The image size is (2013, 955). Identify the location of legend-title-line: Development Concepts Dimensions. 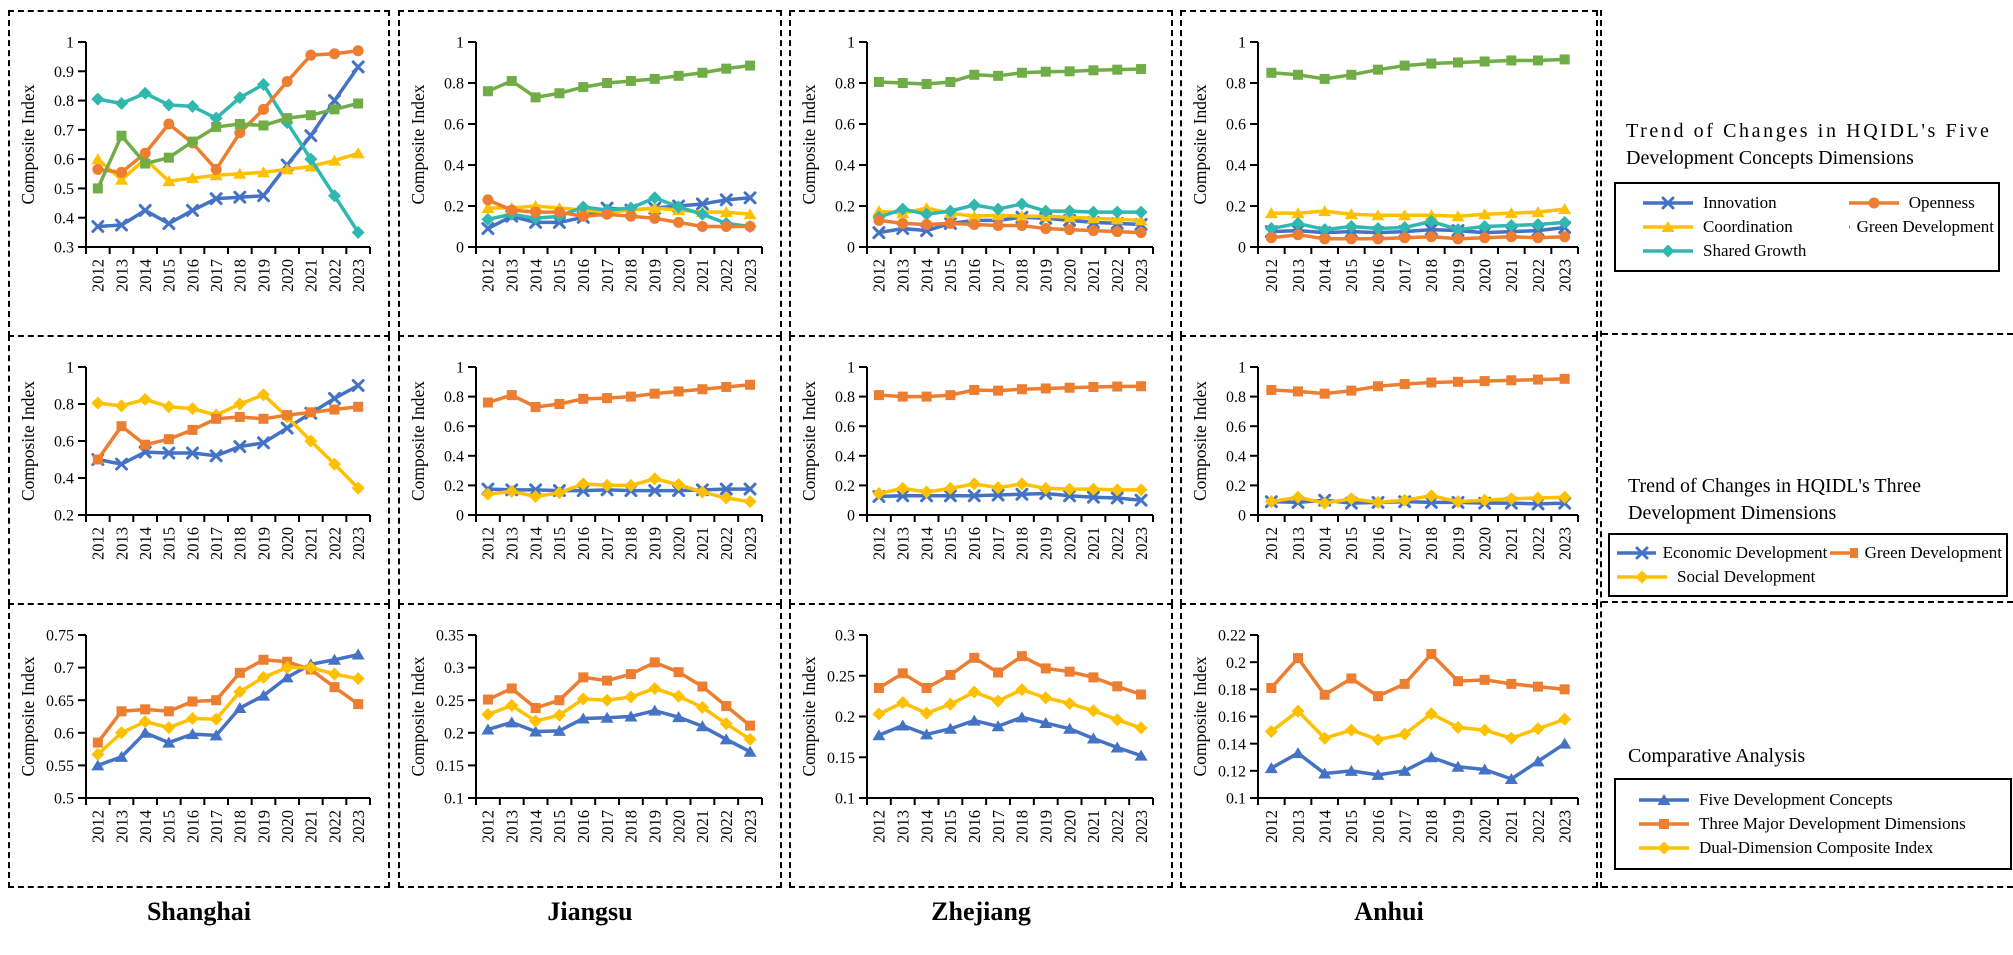
(1770, 158).